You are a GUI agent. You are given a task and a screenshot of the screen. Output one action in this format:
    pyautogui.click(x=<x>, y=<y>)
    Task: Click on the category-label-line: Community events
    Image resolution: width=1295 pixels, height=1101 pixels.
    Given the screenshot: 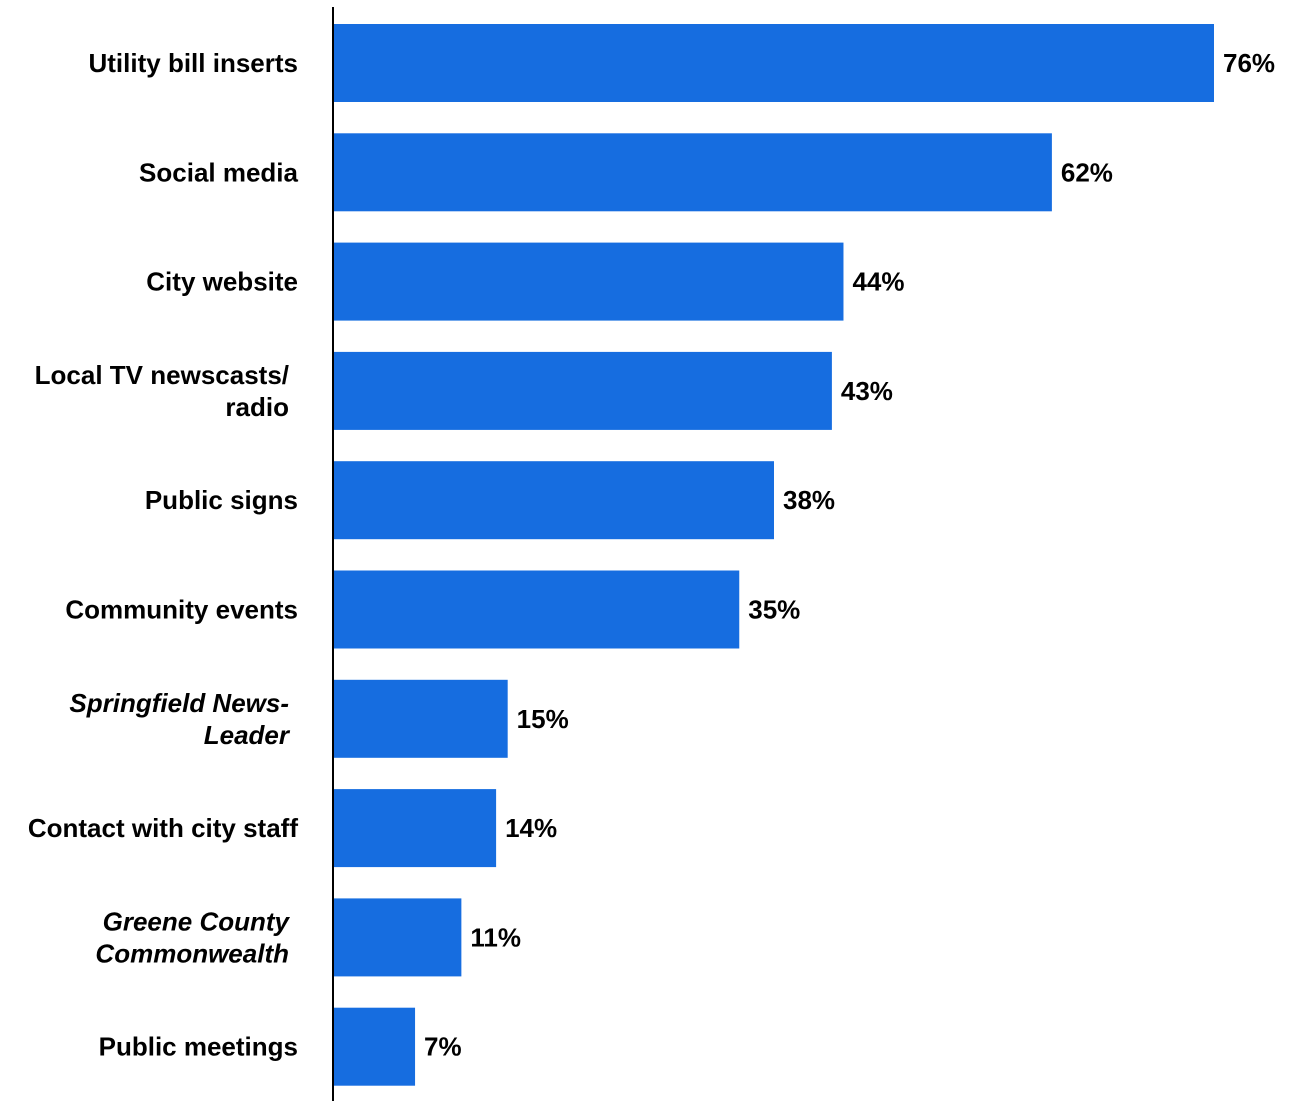 What is the action you would take?
    pyautogui.click(x=181, y=610)
    